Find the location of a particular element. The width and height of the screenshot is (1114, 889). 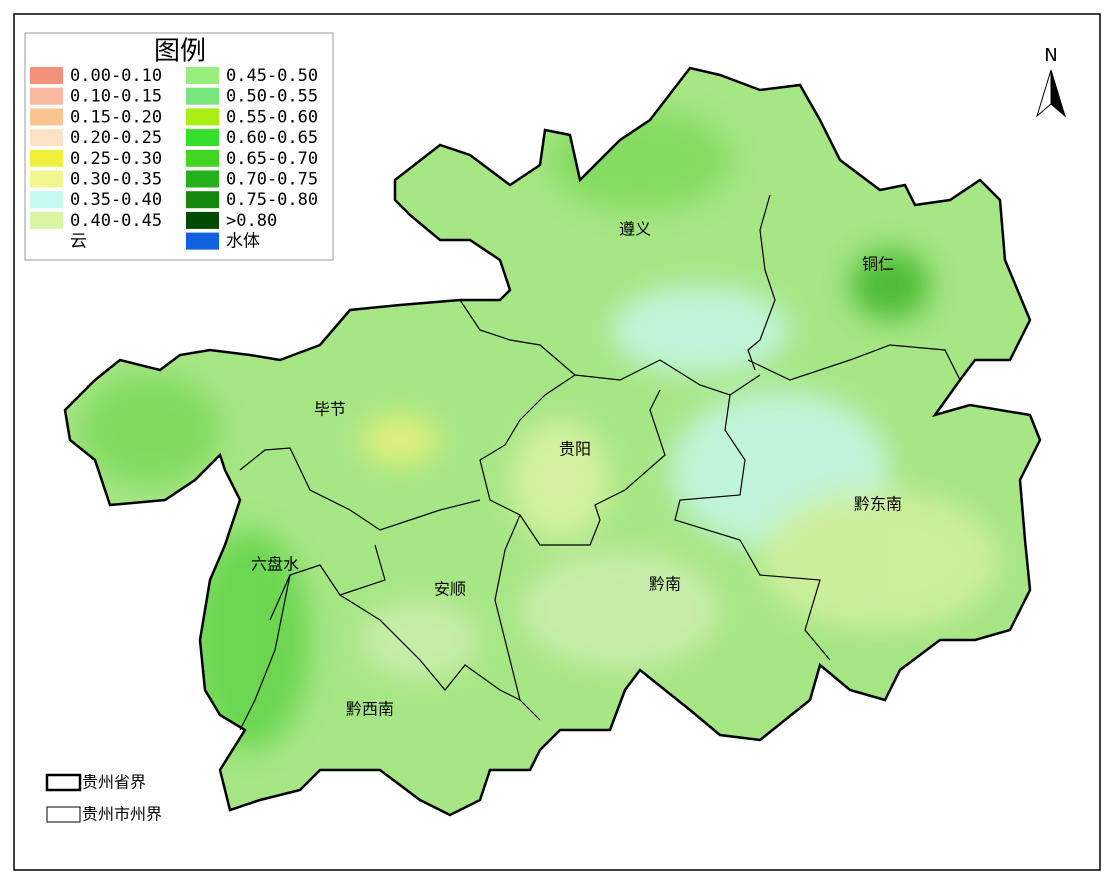

province-border-swatch is located at coordinates (63, 782).